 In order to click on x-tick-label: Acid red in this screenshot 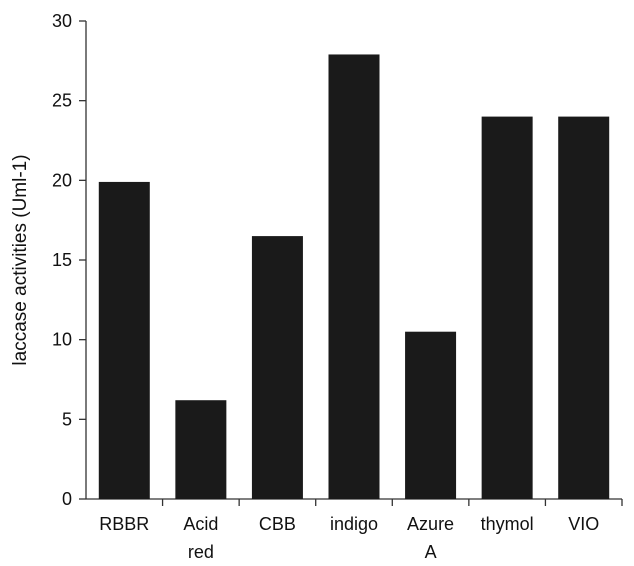, I will do `click(200, 538)`.